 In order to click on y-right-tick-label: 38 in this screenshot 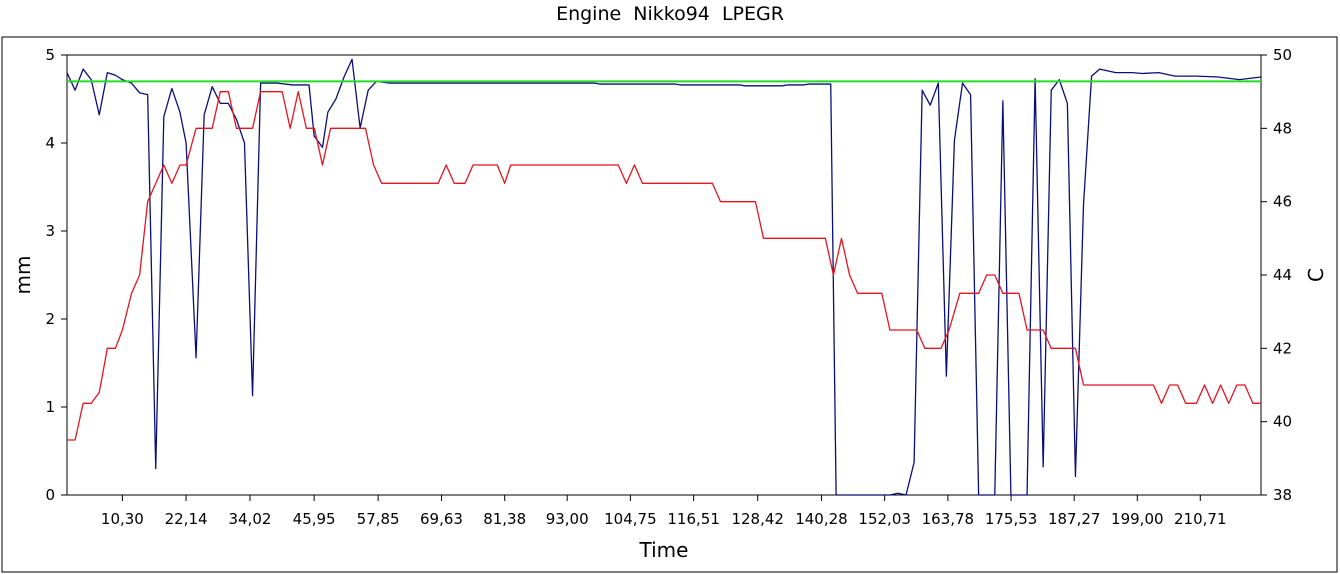, I will do `click(1282, 495)`.